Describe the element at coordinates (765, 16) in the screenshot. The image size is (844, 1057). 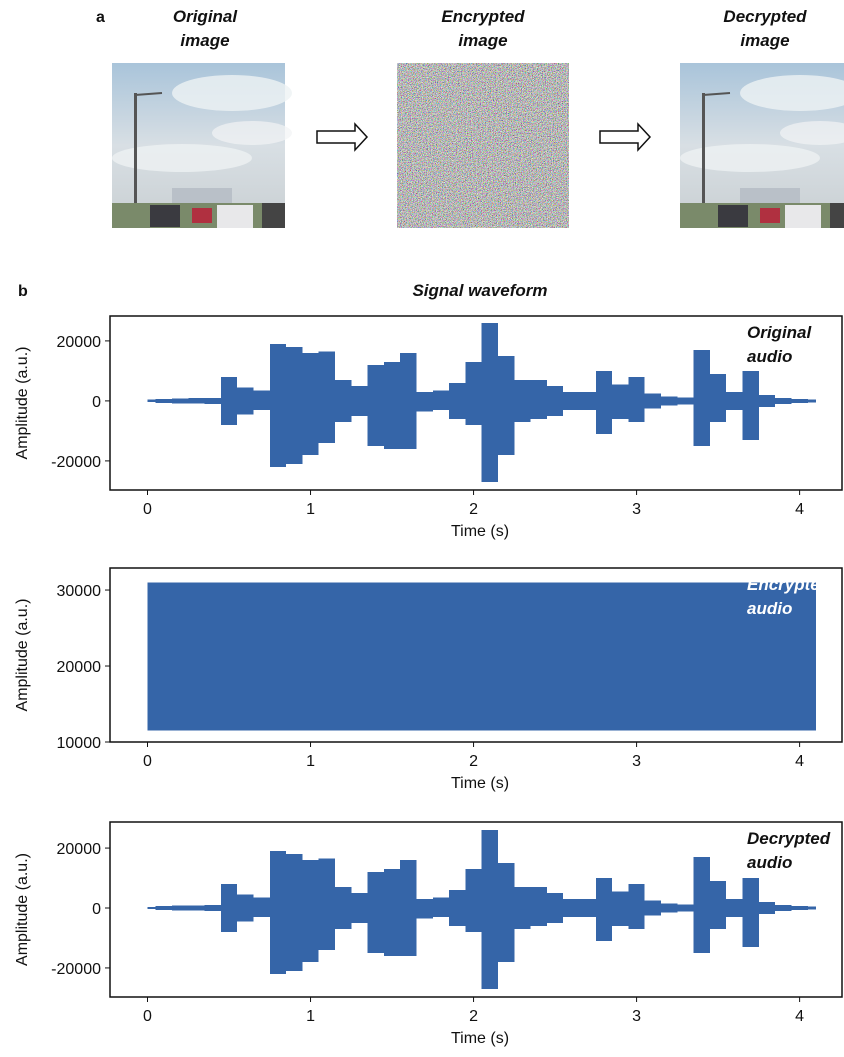
I see `image-title: Decrypted` at that location.